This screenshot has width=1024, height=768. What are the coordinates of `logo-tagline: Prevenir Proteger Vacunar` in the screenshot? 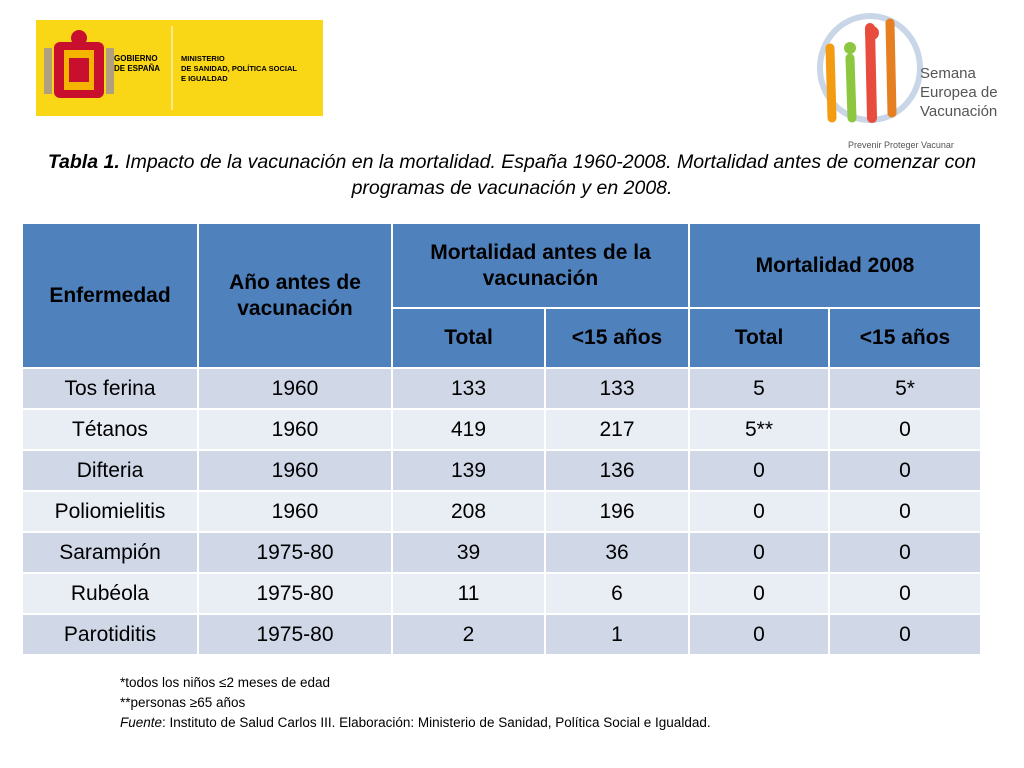 It's located at (901, 145).